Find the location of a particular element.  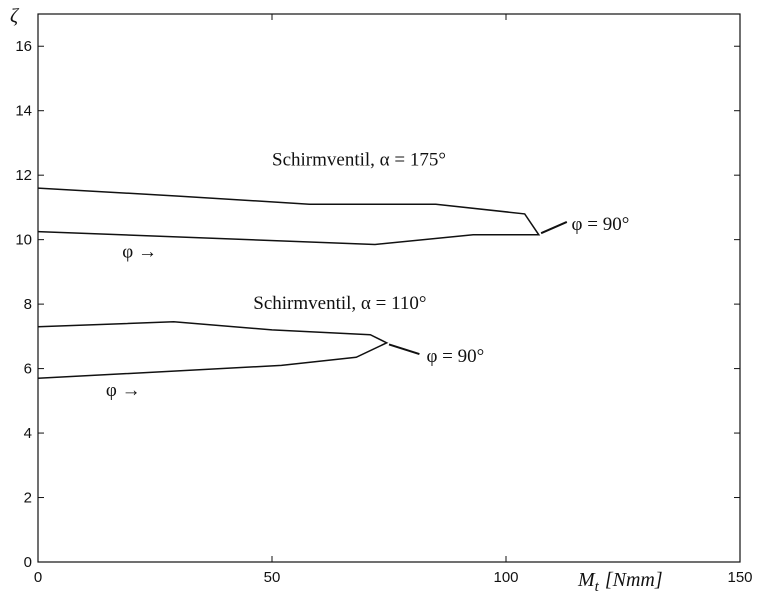

annotation-label: Schirmventil, α = 110° is located at coordinates (339, 303).